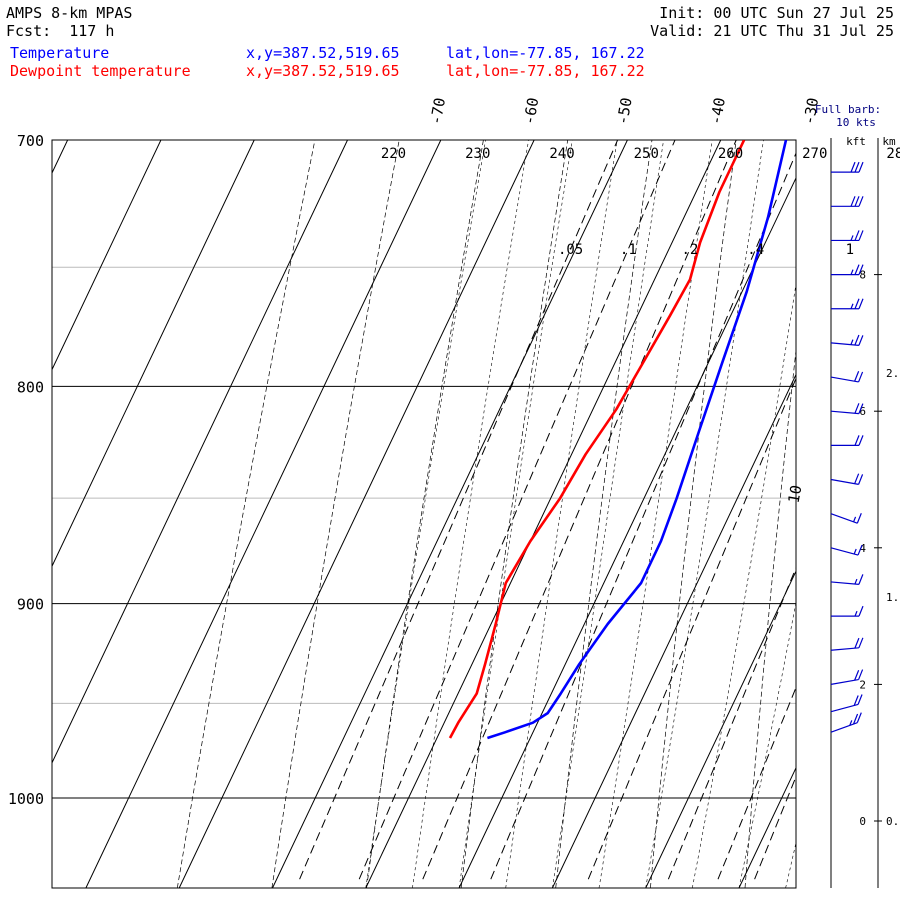 Image resolution: width=900 pixels, height=900 pixels. I want to click on mixing-ratio-label: 1, so click(850, 250).